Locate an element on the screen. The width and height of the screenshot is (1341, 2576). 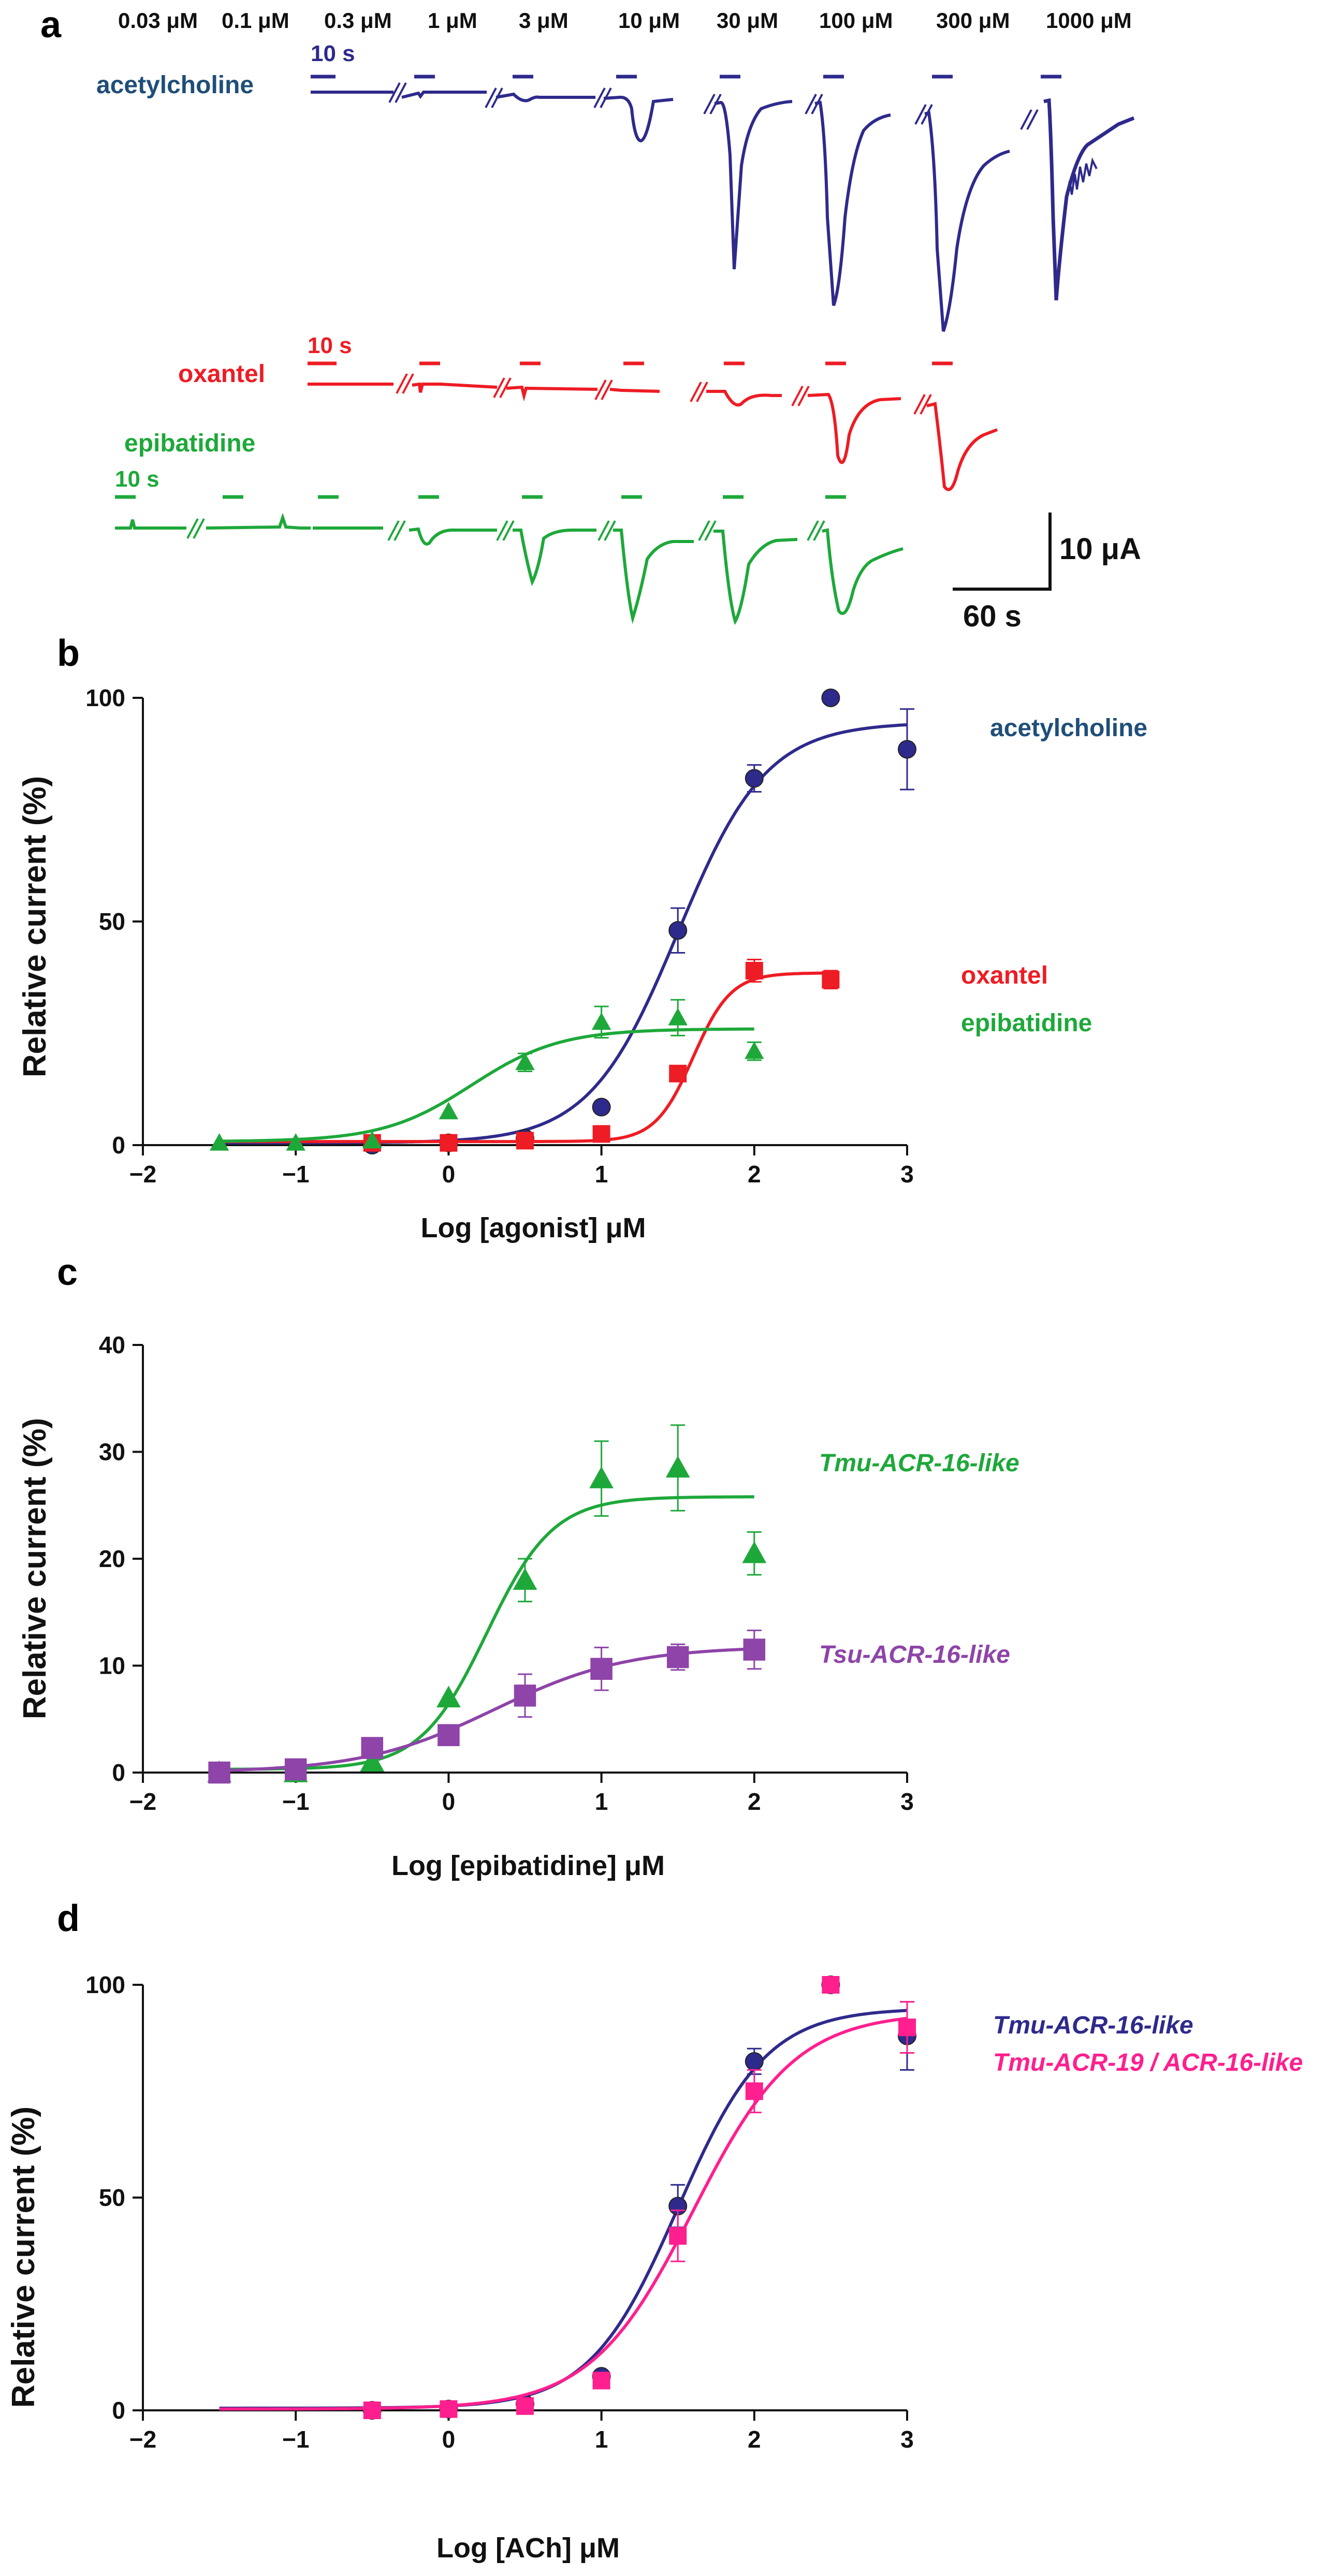
x-axis-label: Log [ACh] μM is located at coordinates (528, 2548).